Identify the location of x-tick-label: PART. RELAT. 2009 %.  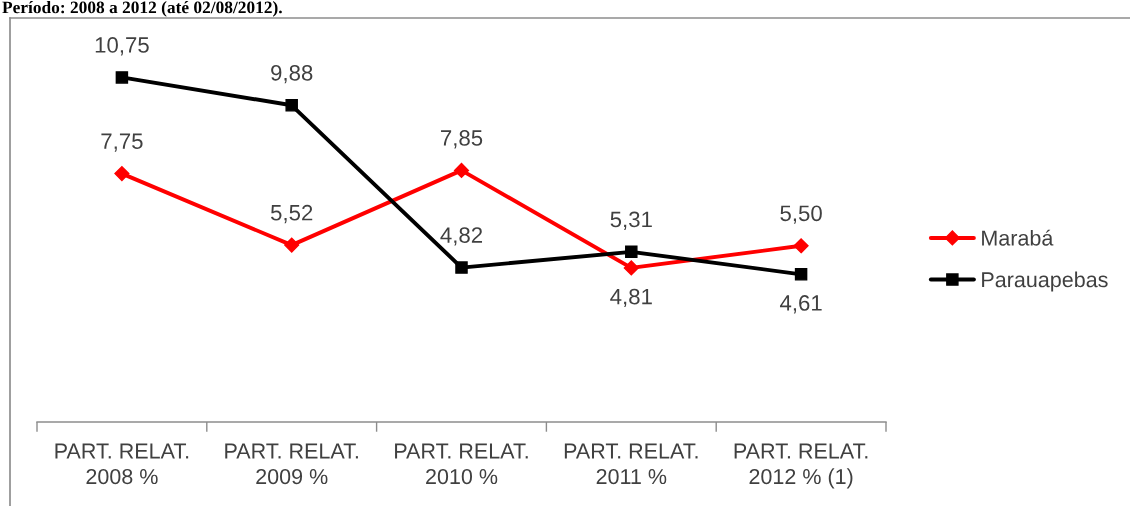
(291, 464).